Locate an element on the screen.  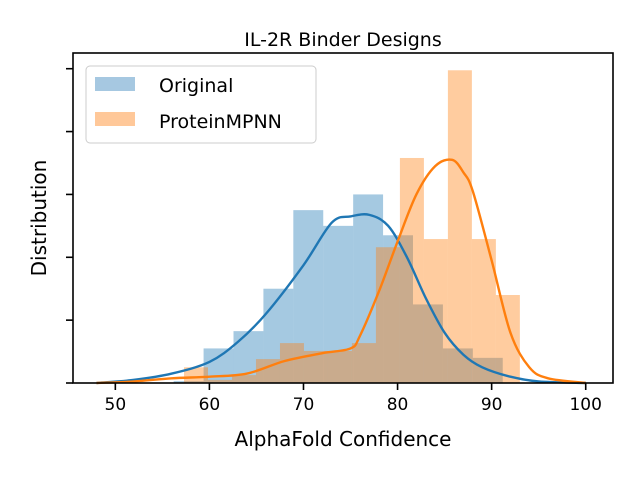
x-tick-label: 60 is located at coordinates (210, 405).